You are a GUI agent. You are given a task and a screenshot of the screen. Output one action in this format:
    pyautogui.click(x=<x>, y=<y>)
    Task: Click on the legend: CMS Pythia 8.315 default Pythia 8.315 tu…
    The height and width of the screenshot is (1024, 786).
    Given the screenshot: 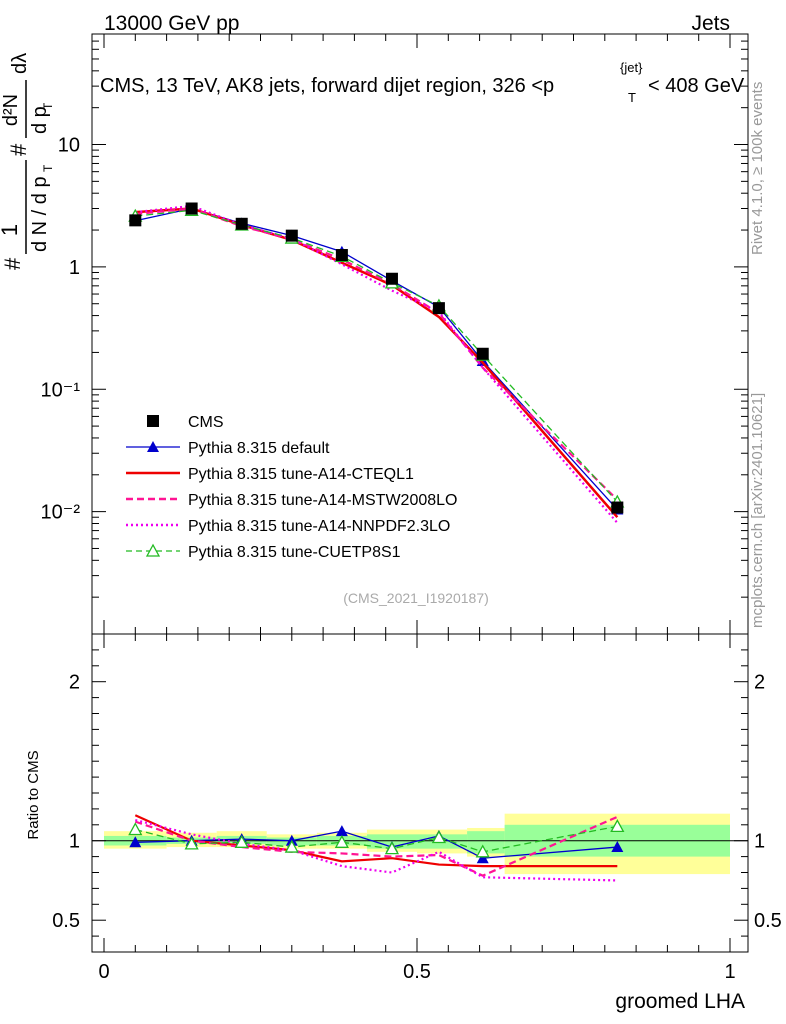 What is the action you would take?
    pyautogui.click(x=291, y=487)
    